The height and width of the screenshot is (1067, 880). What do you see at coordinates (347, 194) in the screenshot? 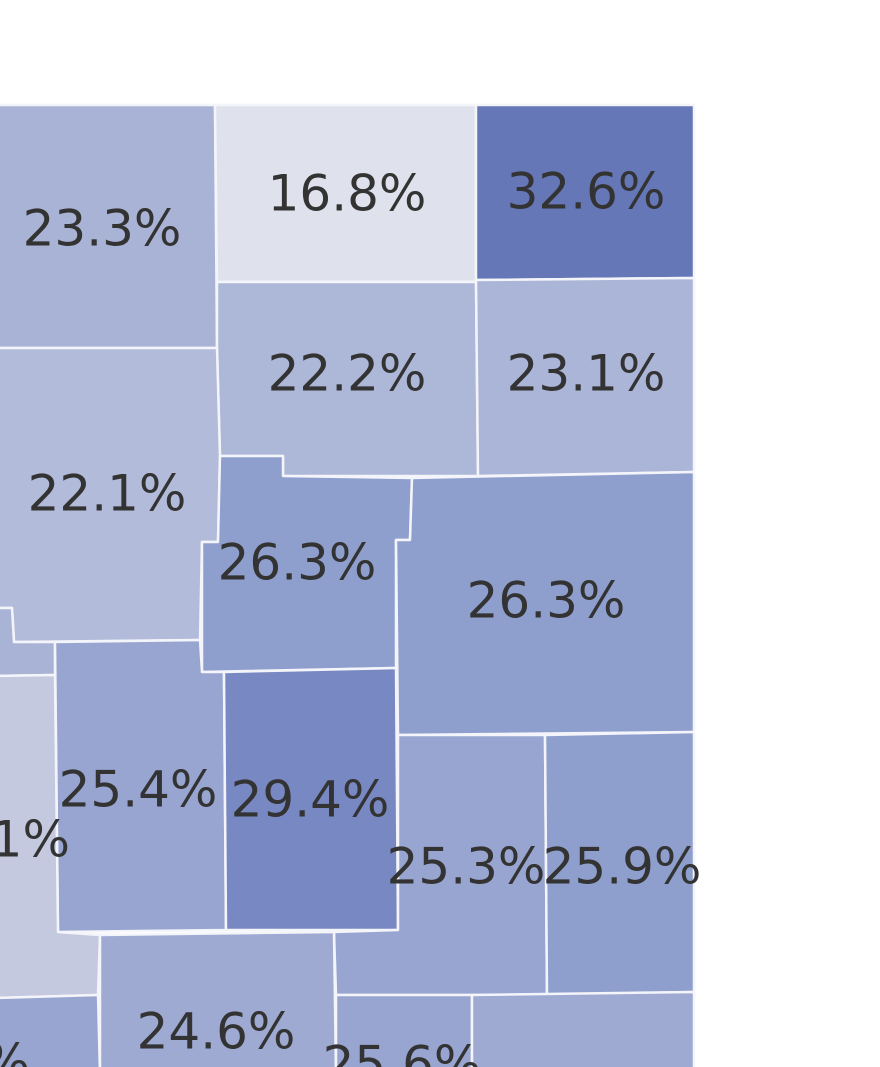
I see `region-label: 16.8%` at bounding box center [347, 194].